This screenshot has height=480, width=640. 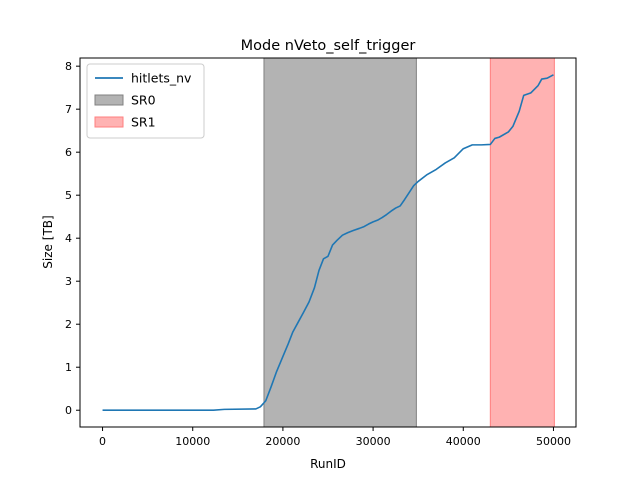 I want to click on x-tick-label: 0, so click(x=102, y=441).